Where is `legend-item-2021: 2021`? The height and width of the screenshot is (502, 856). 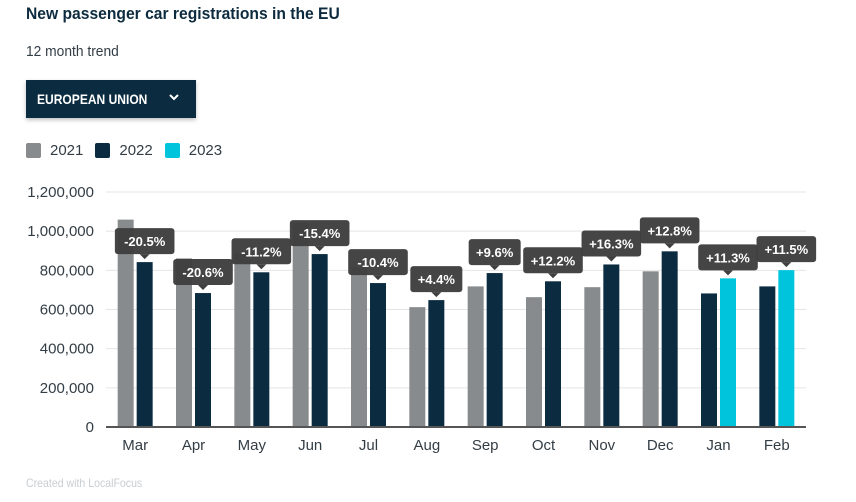 legend-item-2021: 2021 is located at coordinates (54, 150).